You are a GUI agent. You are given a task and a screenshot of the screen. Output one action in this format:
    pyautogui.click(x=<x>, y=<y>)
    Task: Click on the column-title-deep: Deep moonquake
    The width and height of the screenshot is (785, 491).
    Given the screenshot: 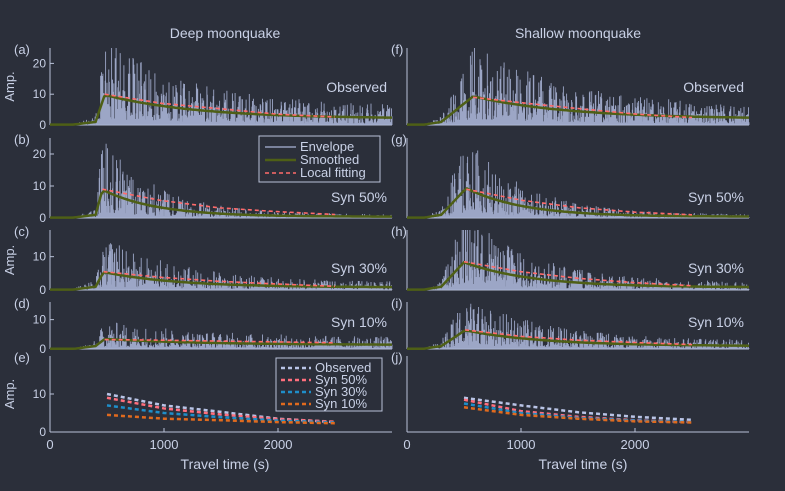 What is the action you would take?
    pyautogui.click(x=225, y=33)
    